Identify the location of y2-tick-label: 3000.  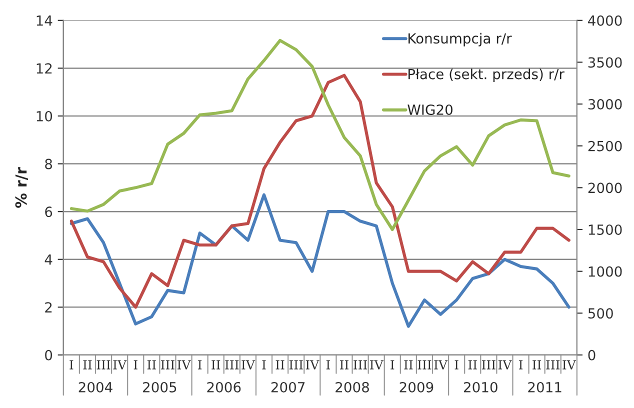
(605, 104).